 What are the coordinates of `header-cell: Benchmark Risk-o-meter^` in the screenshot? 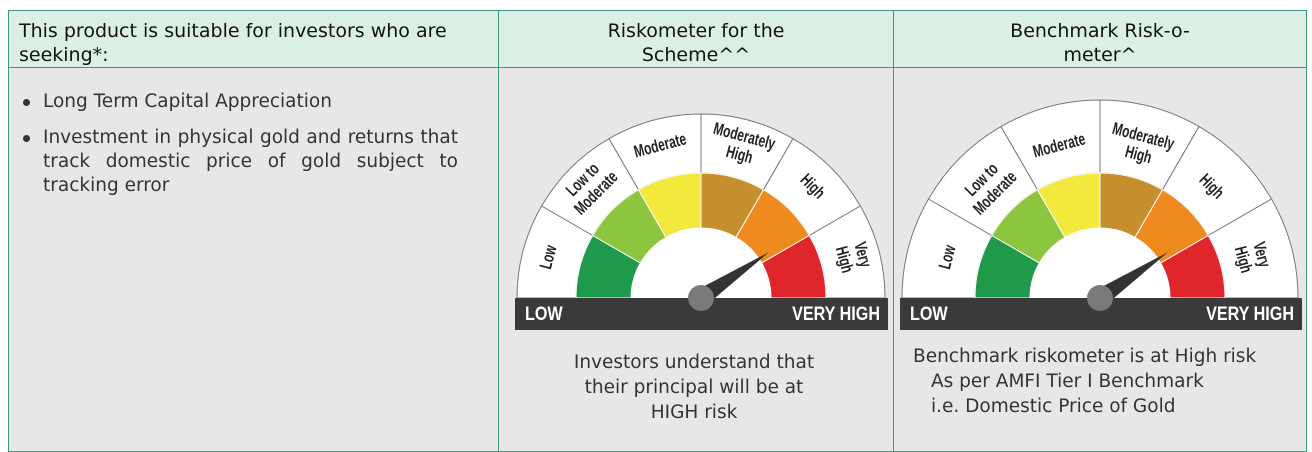 It's located at (1100, 39).